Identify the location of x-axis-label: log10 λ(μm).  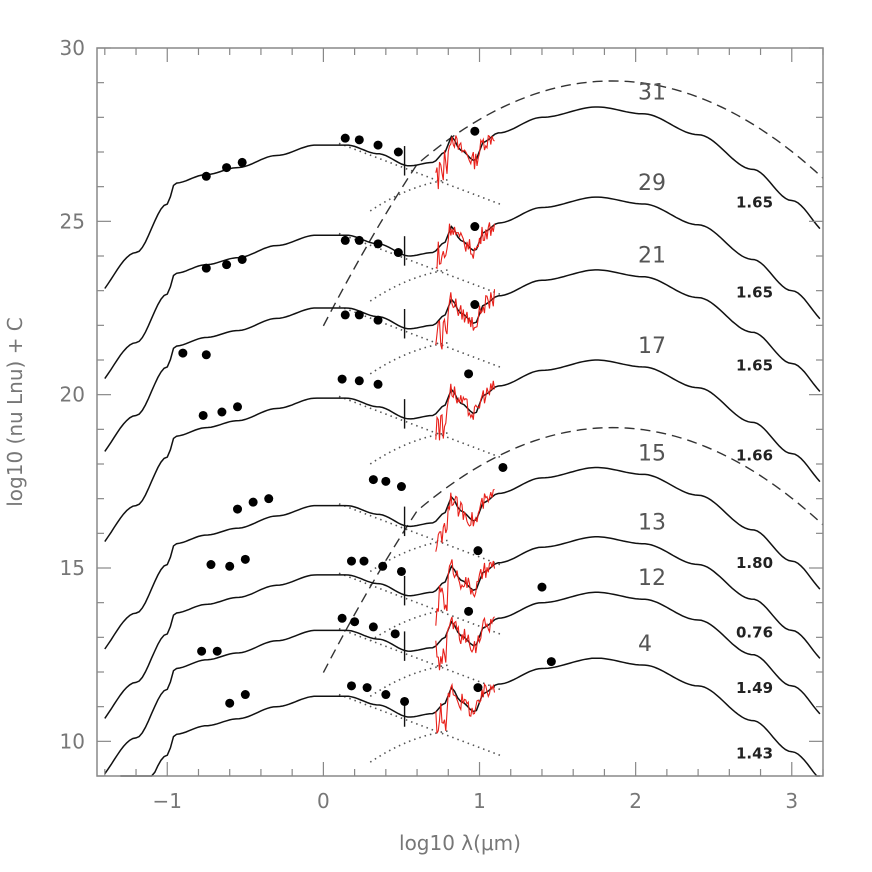
(460, 843).